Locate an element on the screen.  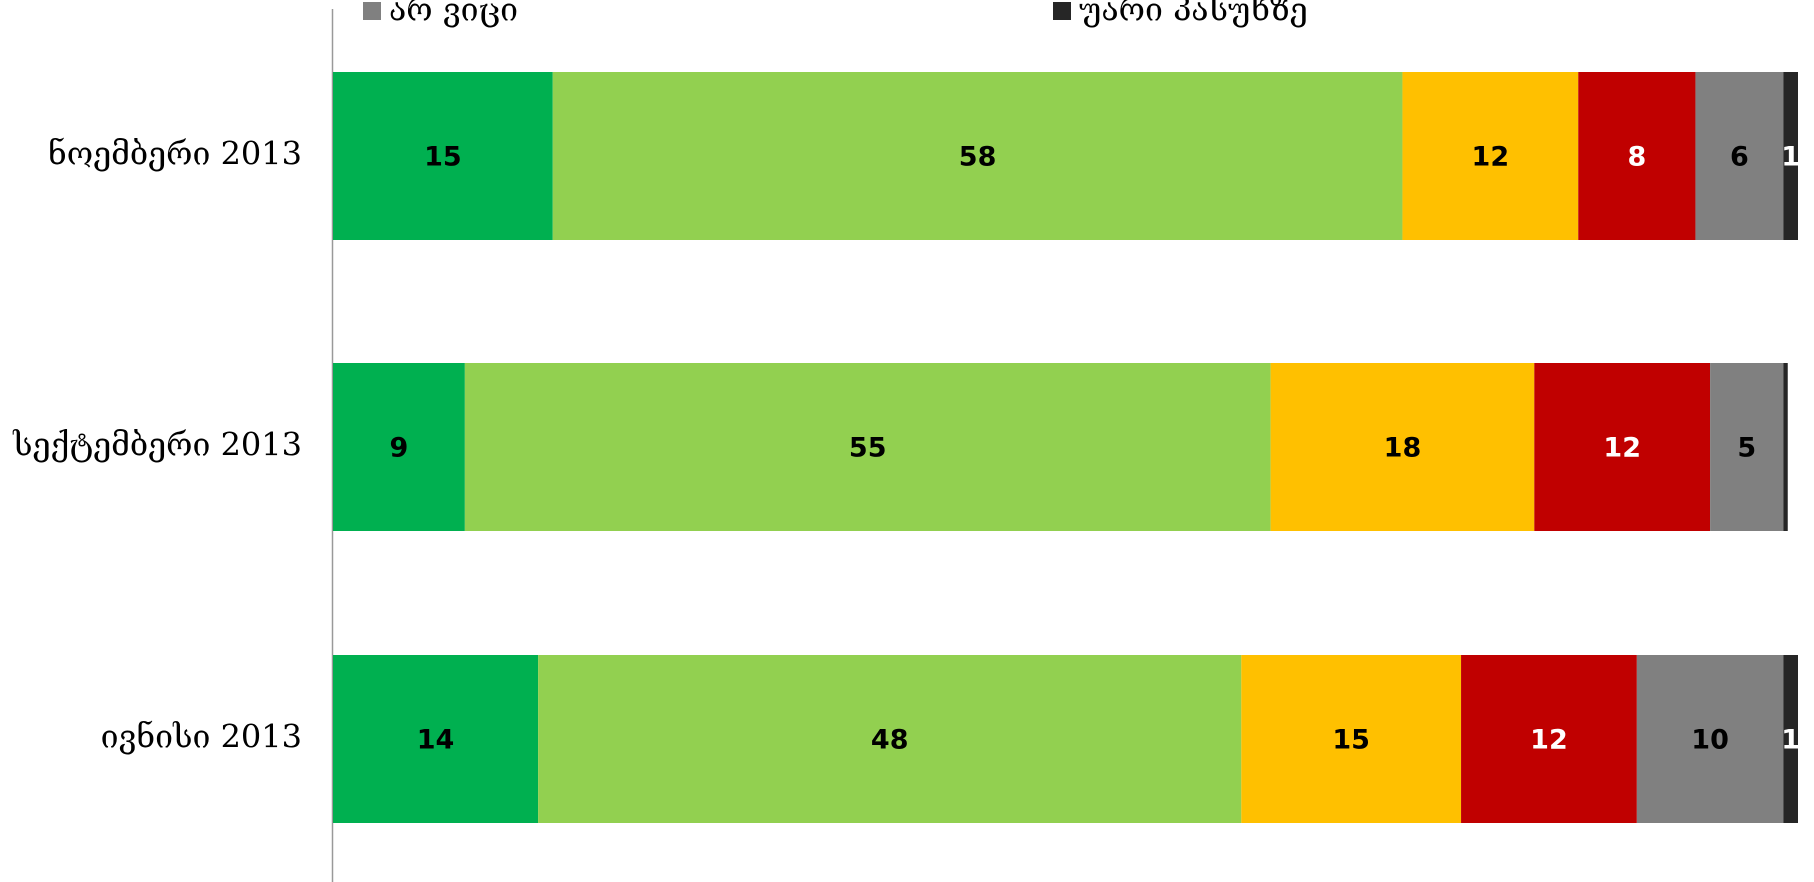
data-label: 14 is located at coordinates (436, 740).